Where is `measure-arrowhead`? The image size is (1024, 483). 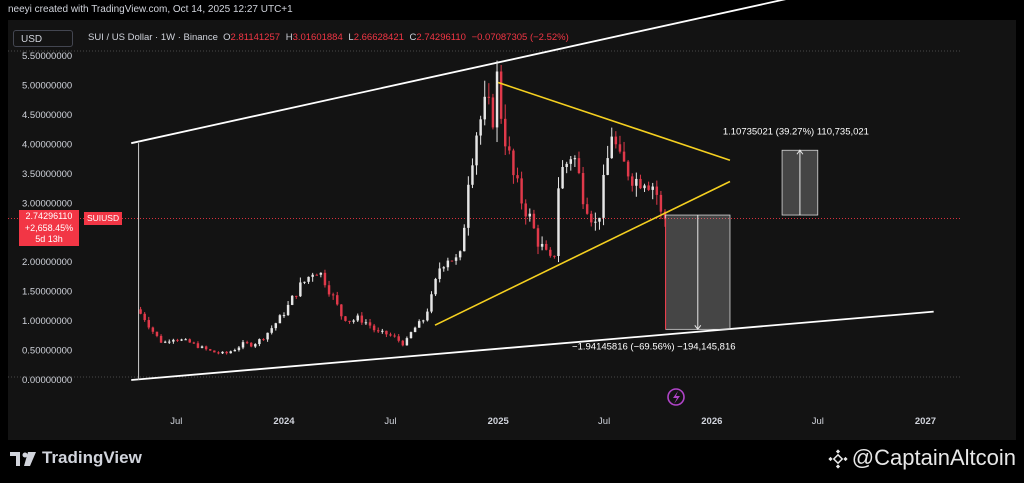 measure-arrowhead is located at coordinates (800, 152).